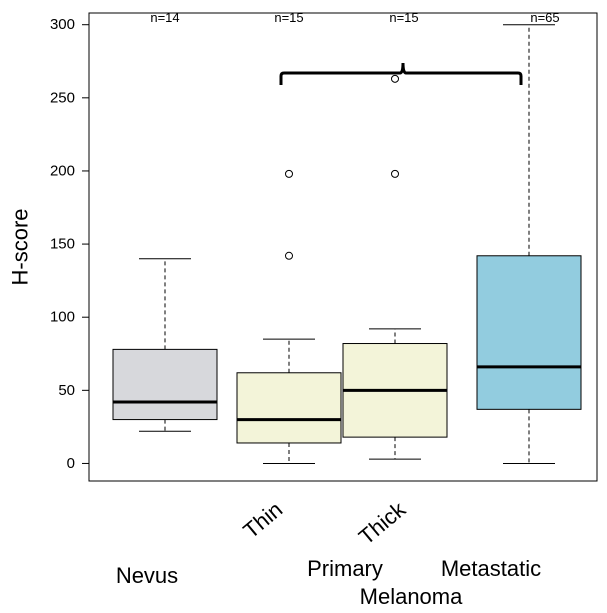  Describe the element at coordinates (165, 345) in the screenshot. I see `box-group-nevus` at that location.